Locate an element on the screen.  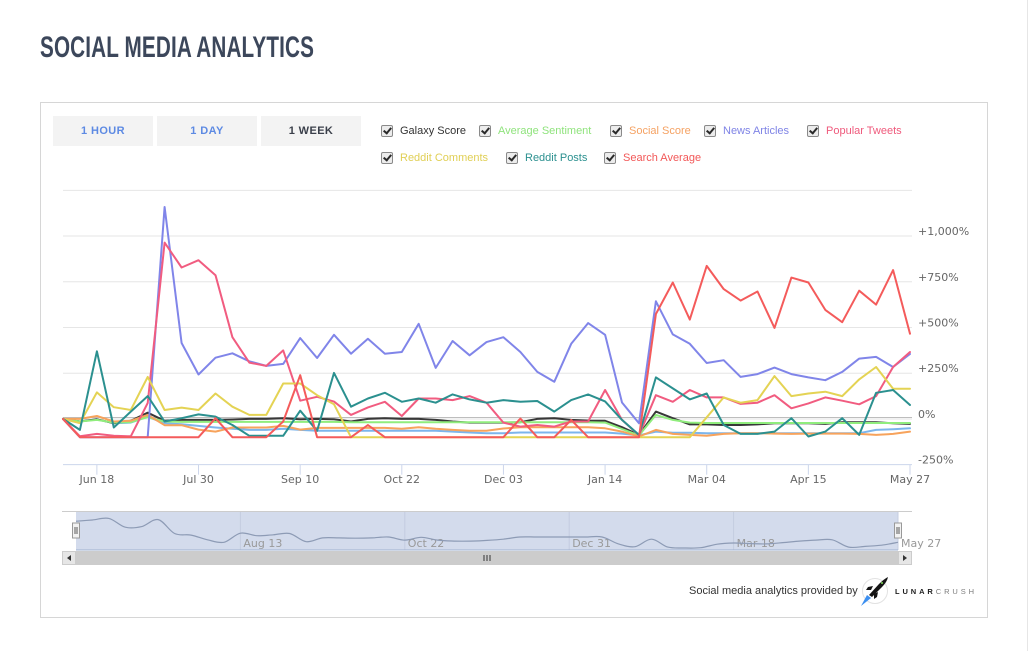
lunarcrush-wordmark: LUNARCRUSH is located at coordinates (936, 591).